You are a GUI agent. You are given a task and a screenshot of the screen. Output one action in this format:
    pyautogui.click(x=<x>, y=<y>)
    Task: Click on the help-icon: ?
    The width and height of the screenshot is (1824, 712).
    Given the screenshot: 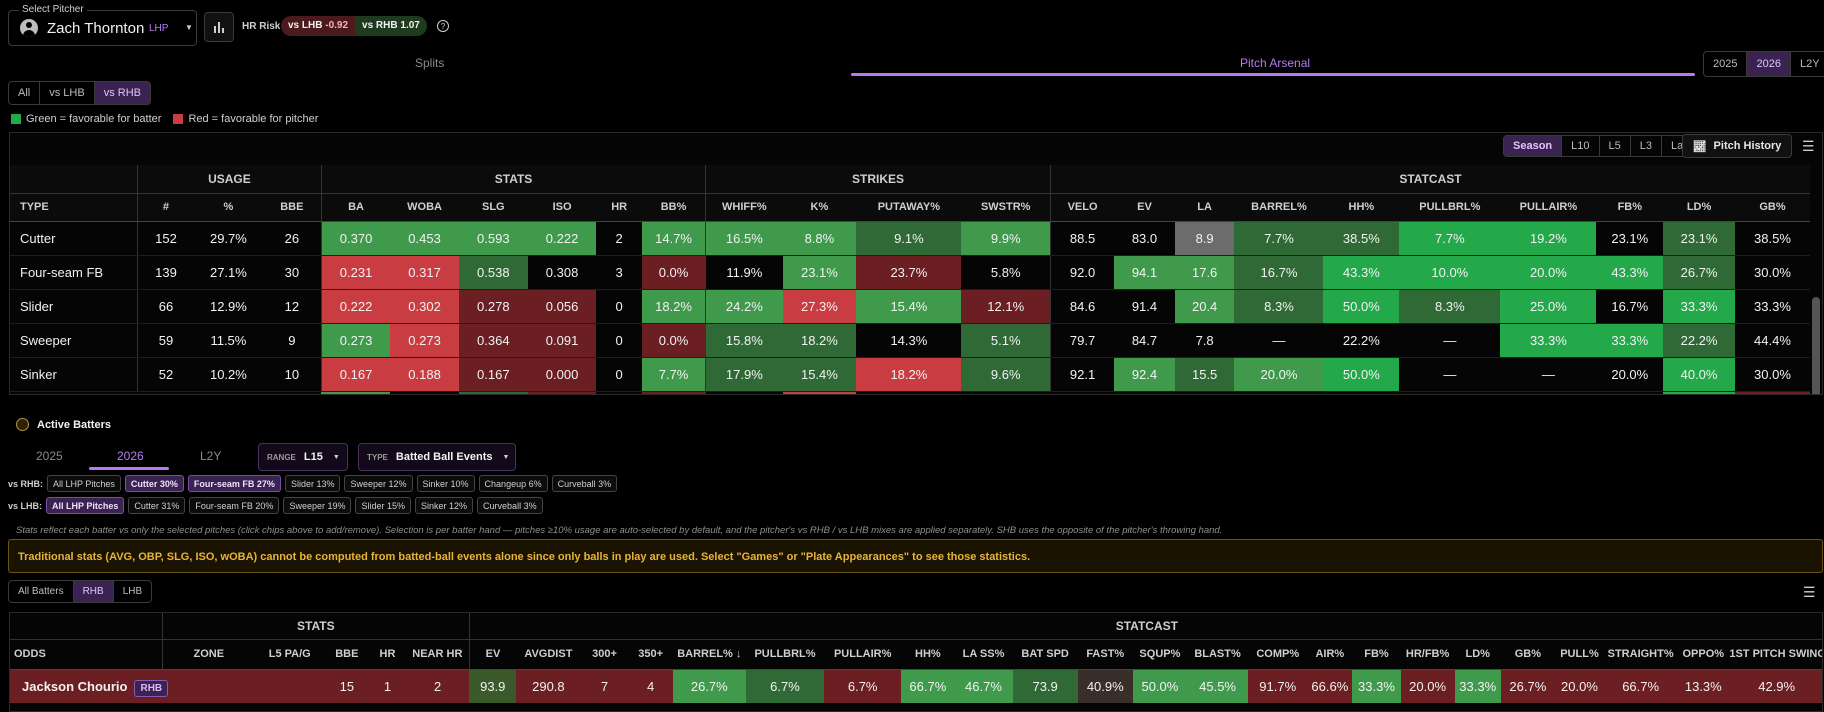 What is the action you would take?
    pyautogui.click(x=443, y=26)
    